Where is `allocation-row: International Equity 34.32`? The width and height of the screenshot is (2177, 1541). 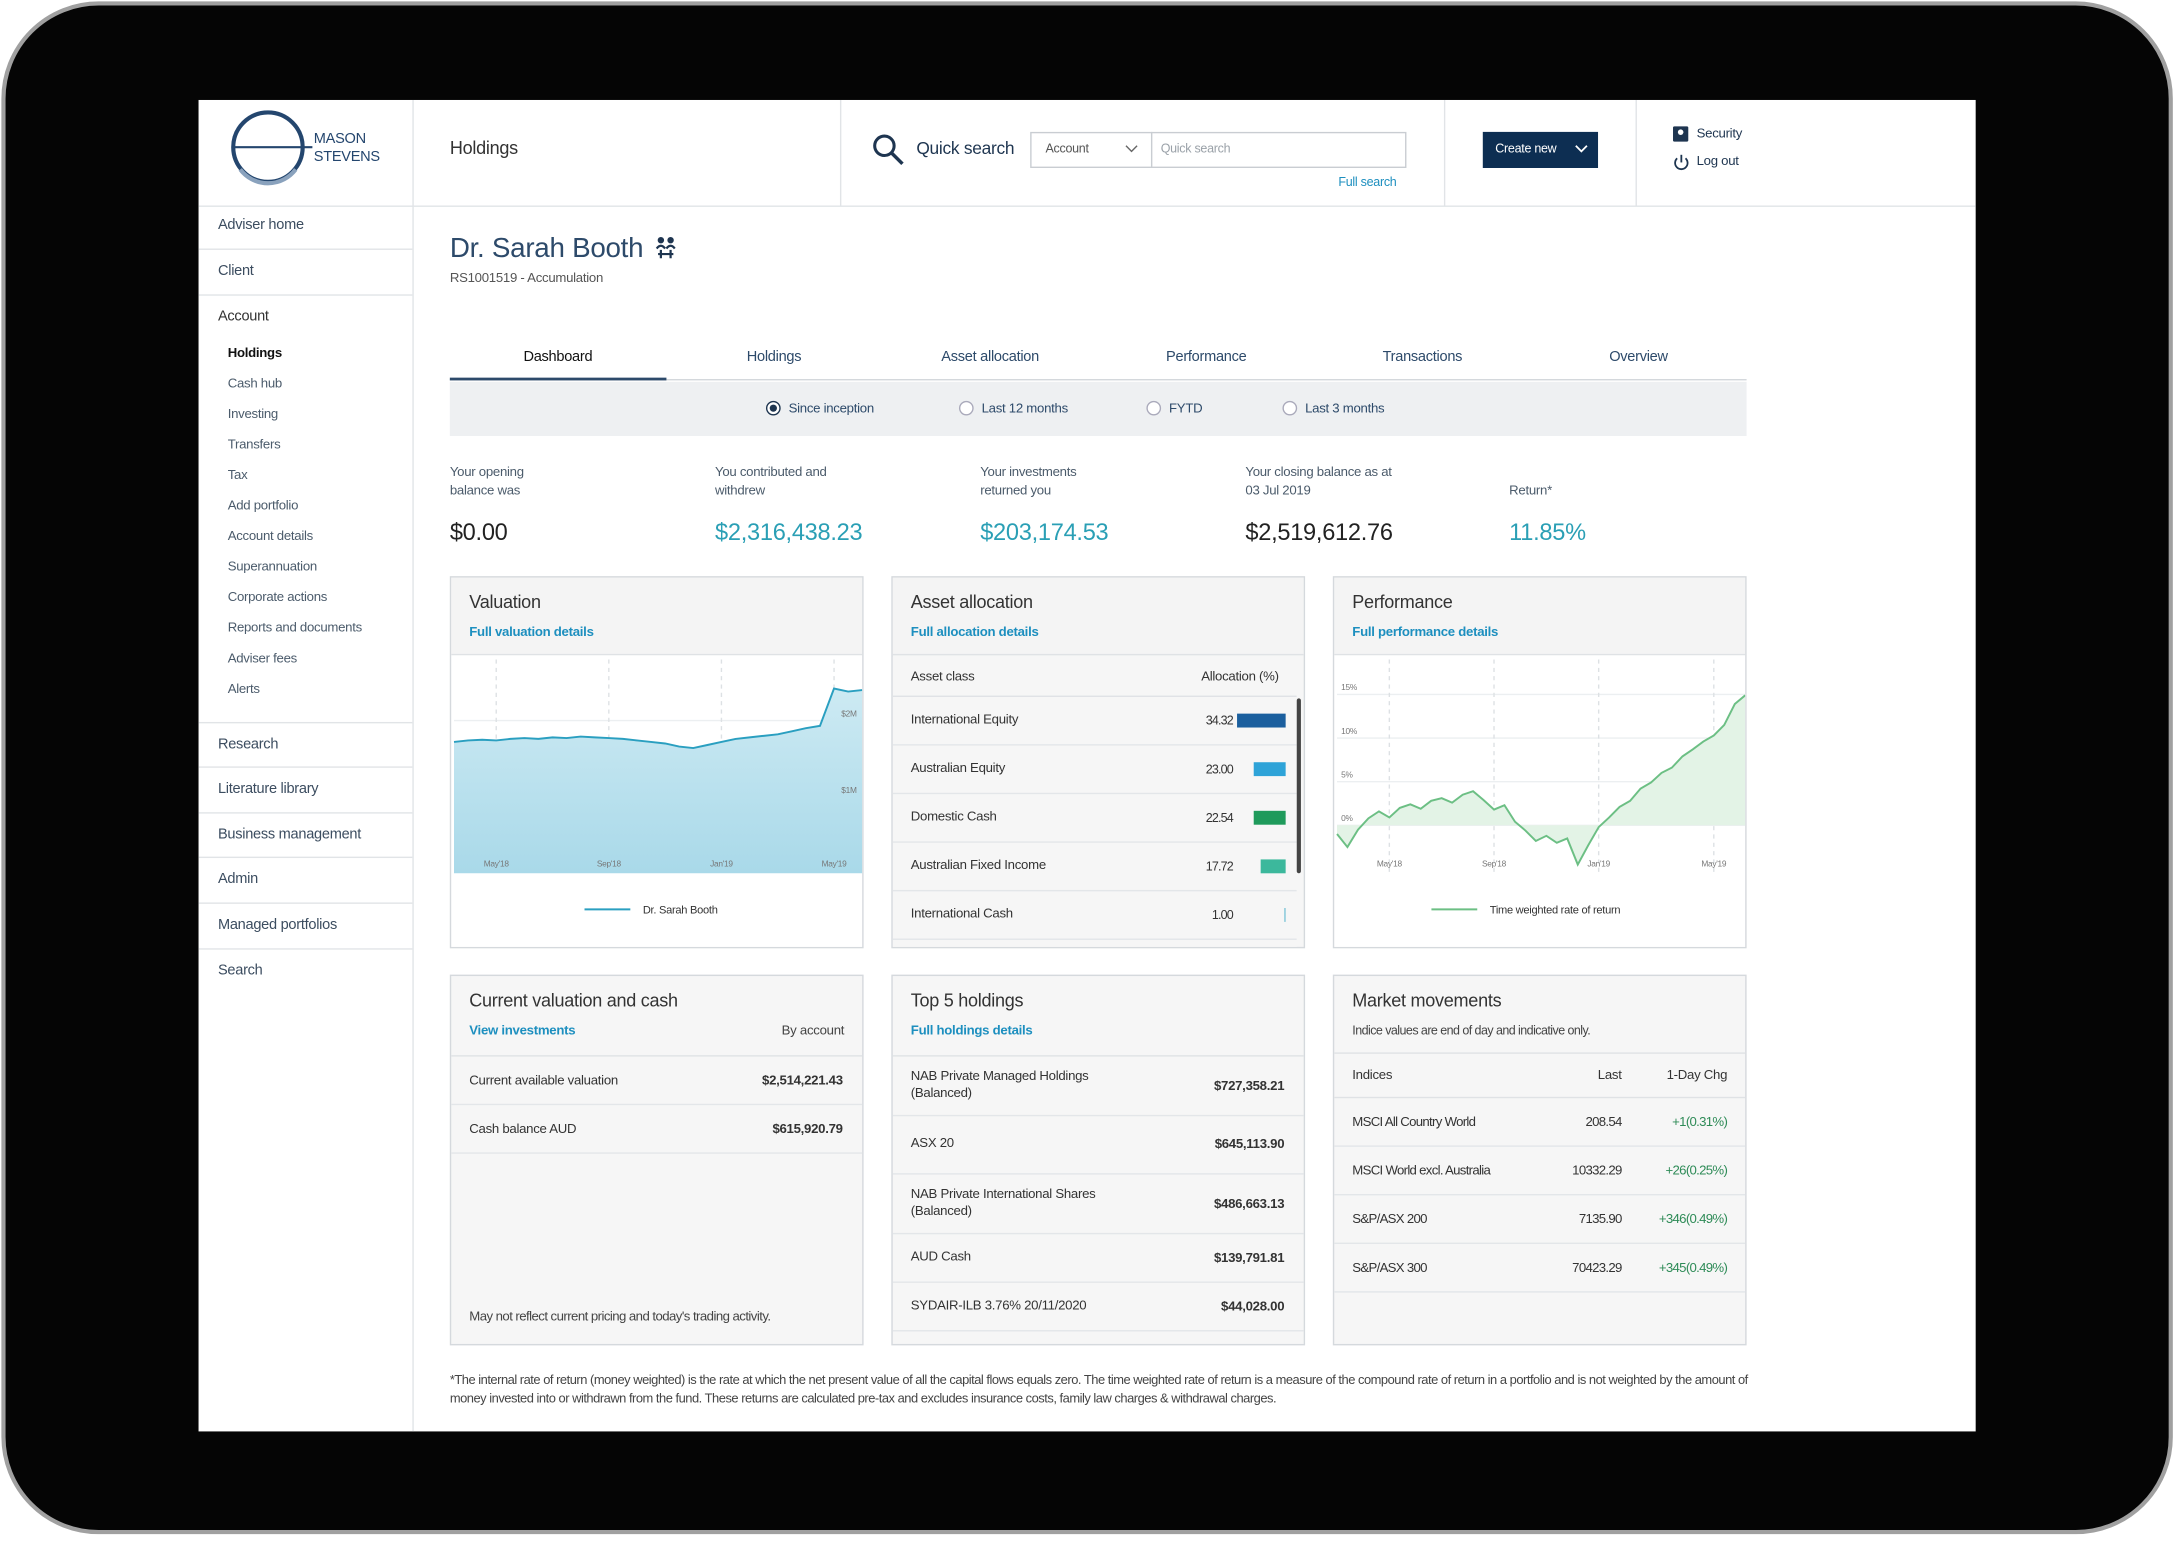
allocation-row: International Equity 34.32 is located at coordinates (1094, 721).